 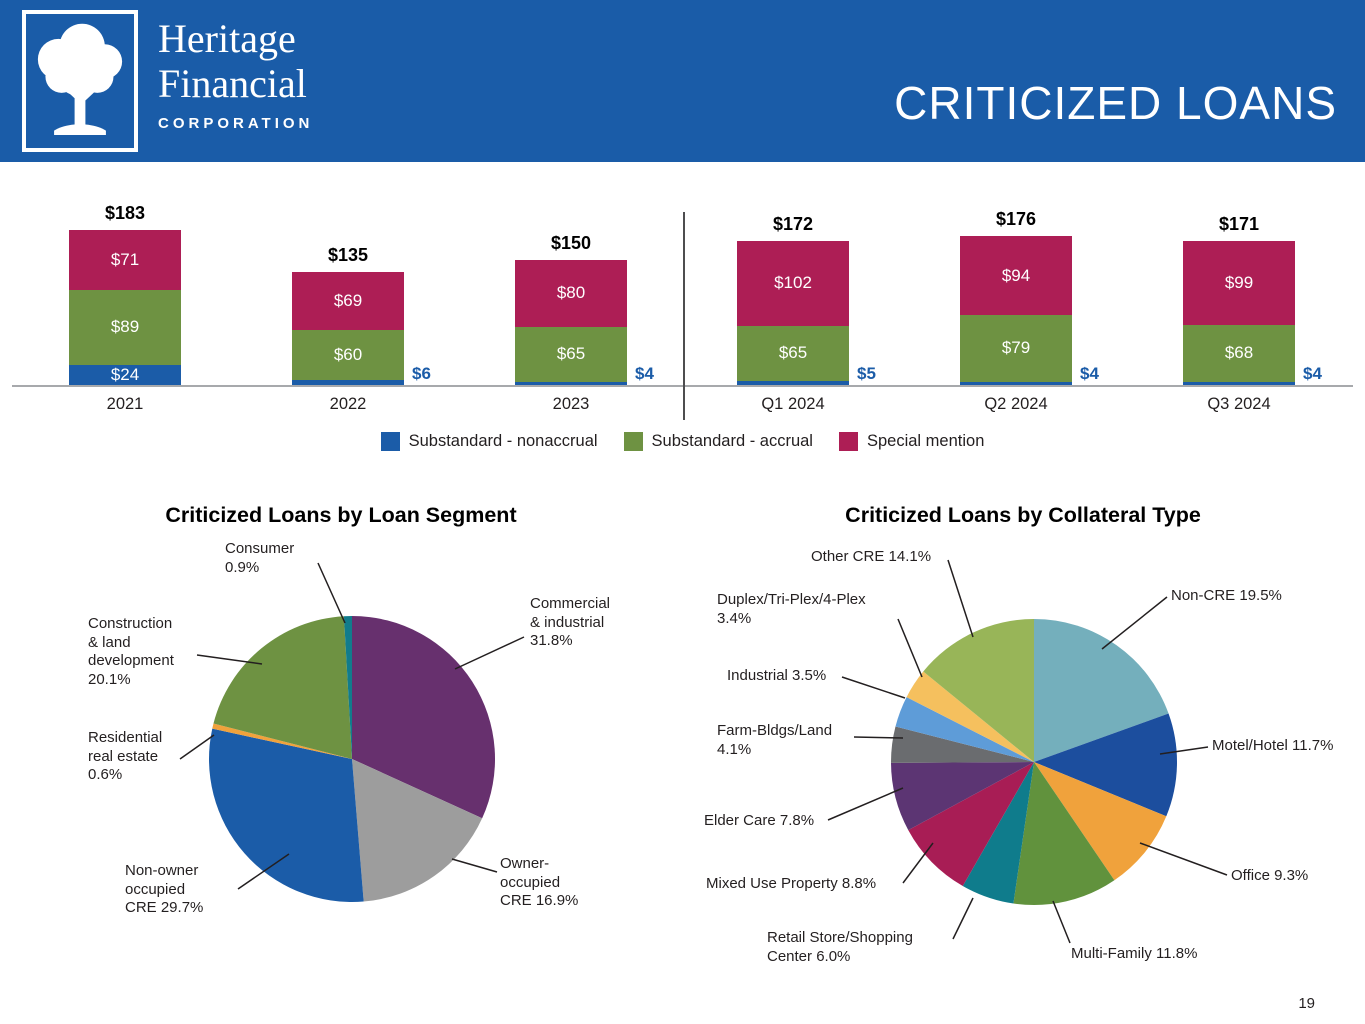 I want to click on legend-item-substandard-nonaccrual: Substandard - nonaccrual, so click(x=489, y=441).